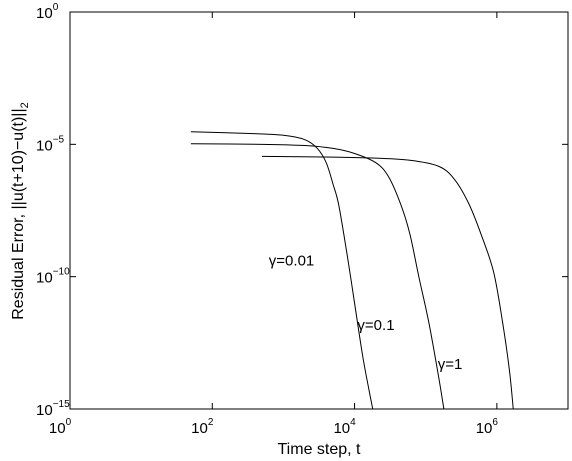 This screenshot has width=572, height=461. I want to click on x-tick-label: 10⁴, so click(344, 427).